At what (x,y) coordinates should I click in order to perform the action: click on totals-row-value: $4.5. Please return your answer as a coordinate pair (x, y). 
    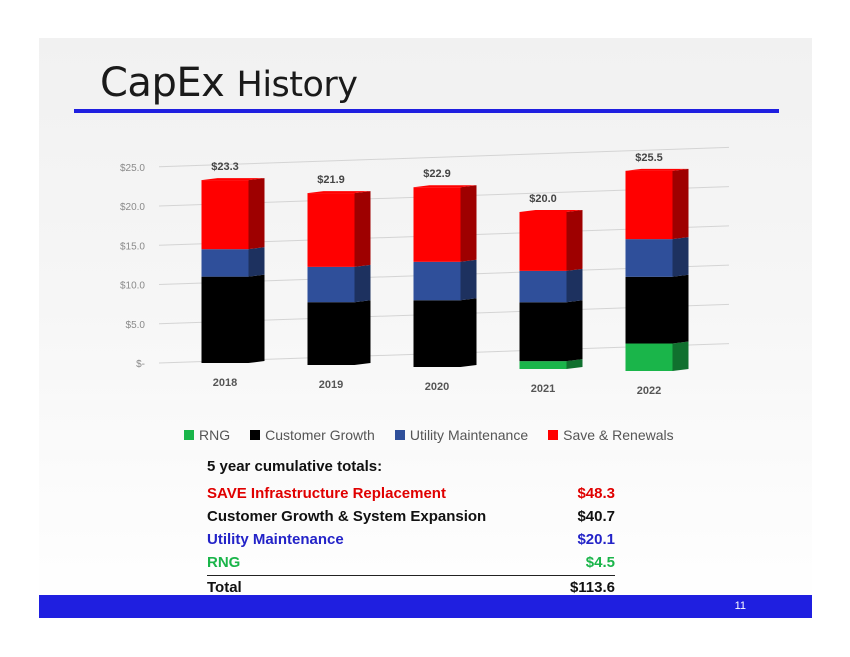
    Looking at the image, I should click on (600, 562).